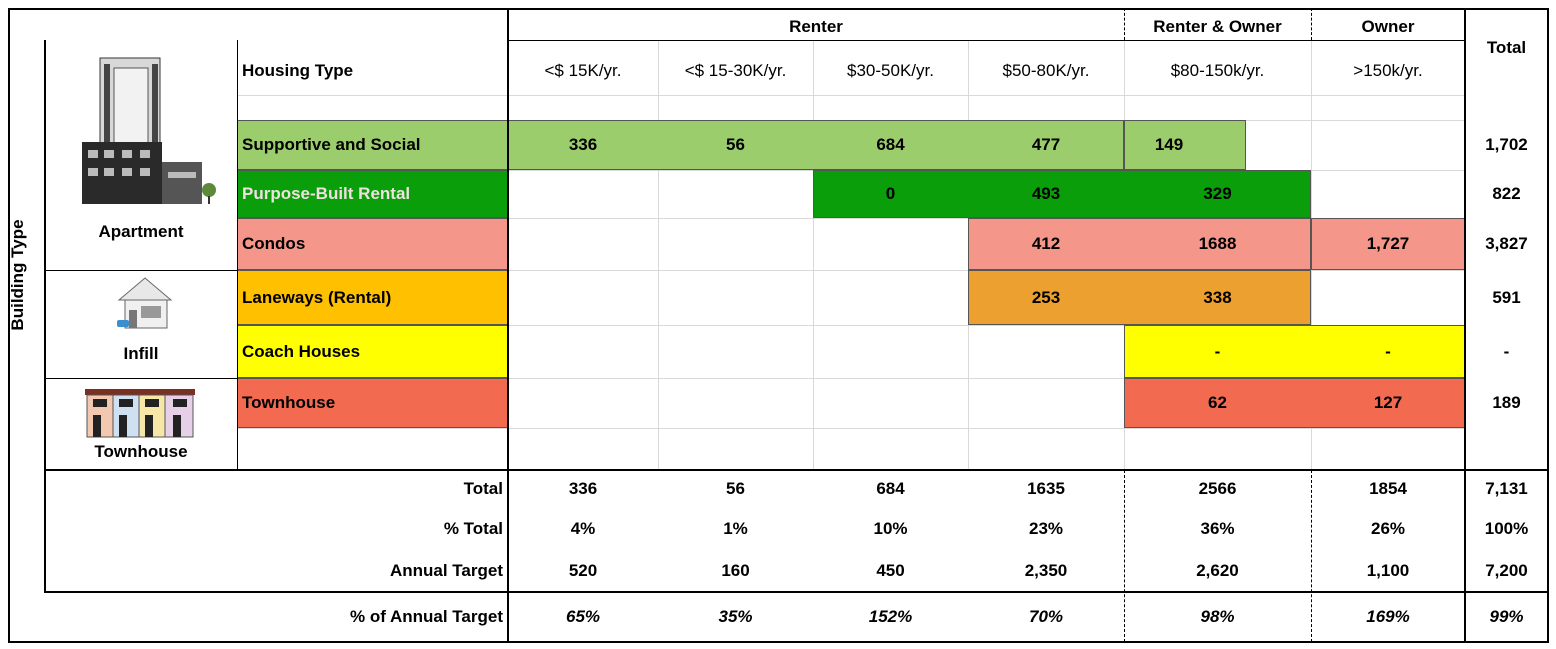 This screenshot has height=649, width=1556. What do you see at coordinates (1217, 570) in the screenshot?
I see `summary-value: 2,620` at bounding box center [1217, 570].